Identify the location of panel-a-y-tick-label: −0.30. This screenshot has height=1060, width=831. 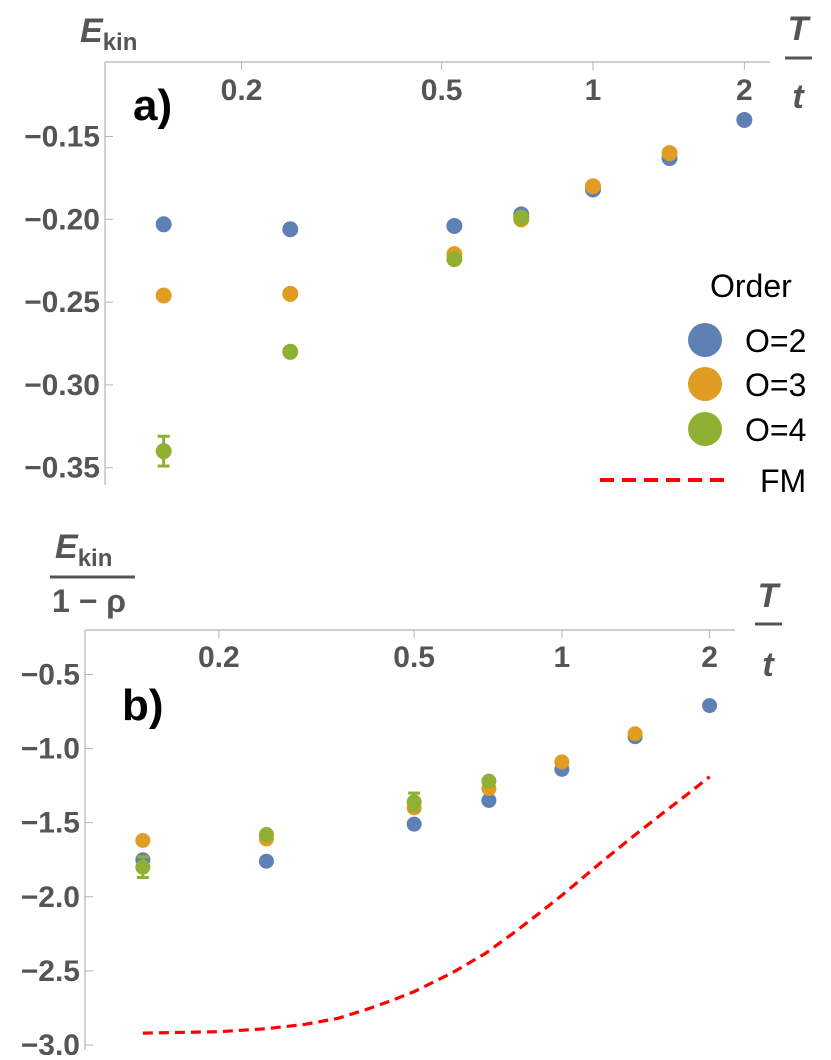
(62, 385).